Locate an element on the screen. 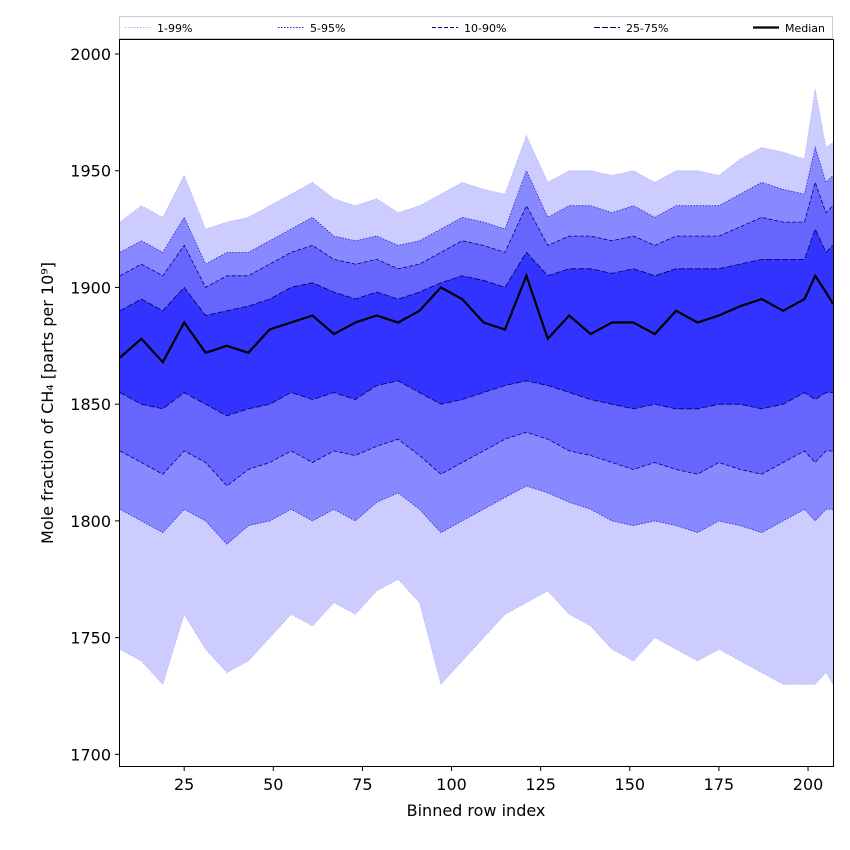 This screenshot has width=850, height=850. band-upper-edge-5-95% is located at coordinates (476, 205).